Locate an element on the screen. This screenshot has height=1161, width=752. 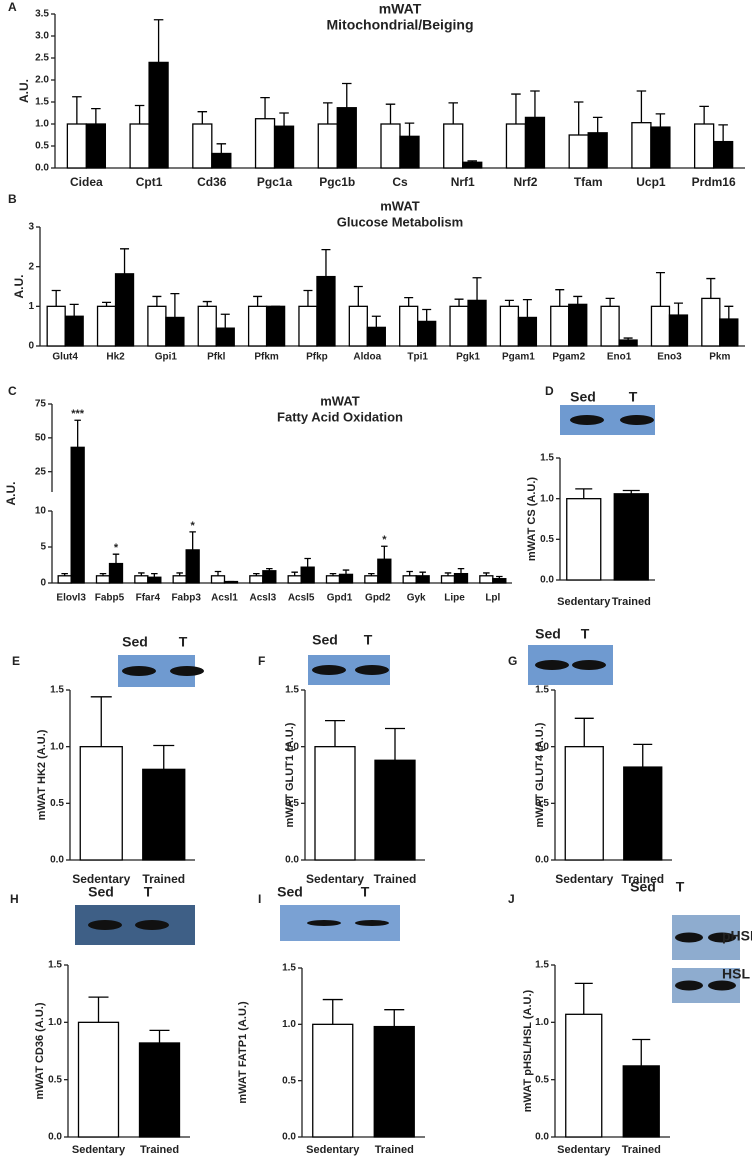
x-tick-label: Eno3 is located at coordinates (669, 357).